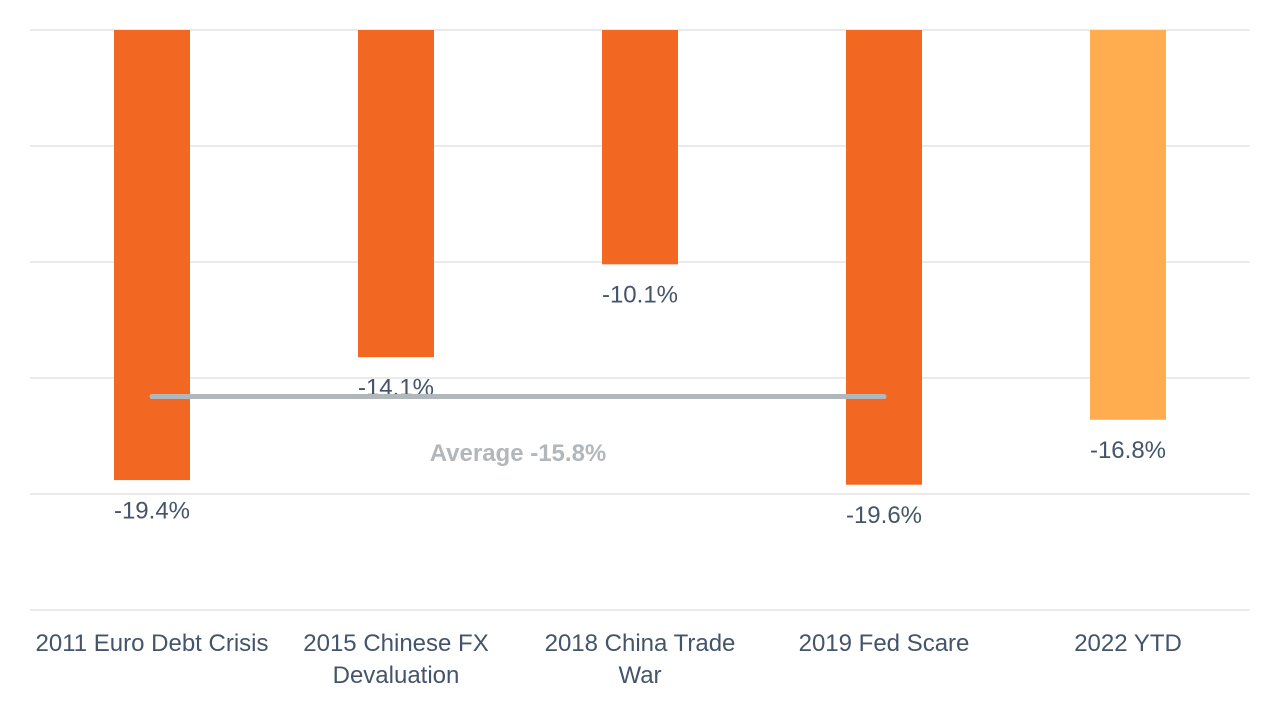 Image resolution: width=1280 pixels, height=709 pixels. I want to click on x-tick-label: 2015 Chinese FX Devaluation, so click(396, 659).